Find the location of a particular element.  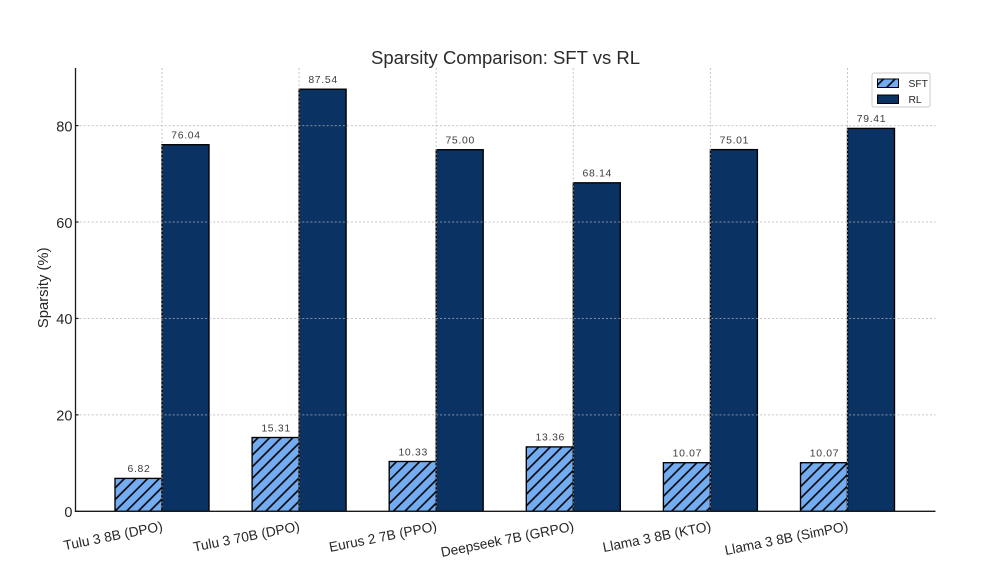

svg-text: 60 is located at coordinates (64, 224).